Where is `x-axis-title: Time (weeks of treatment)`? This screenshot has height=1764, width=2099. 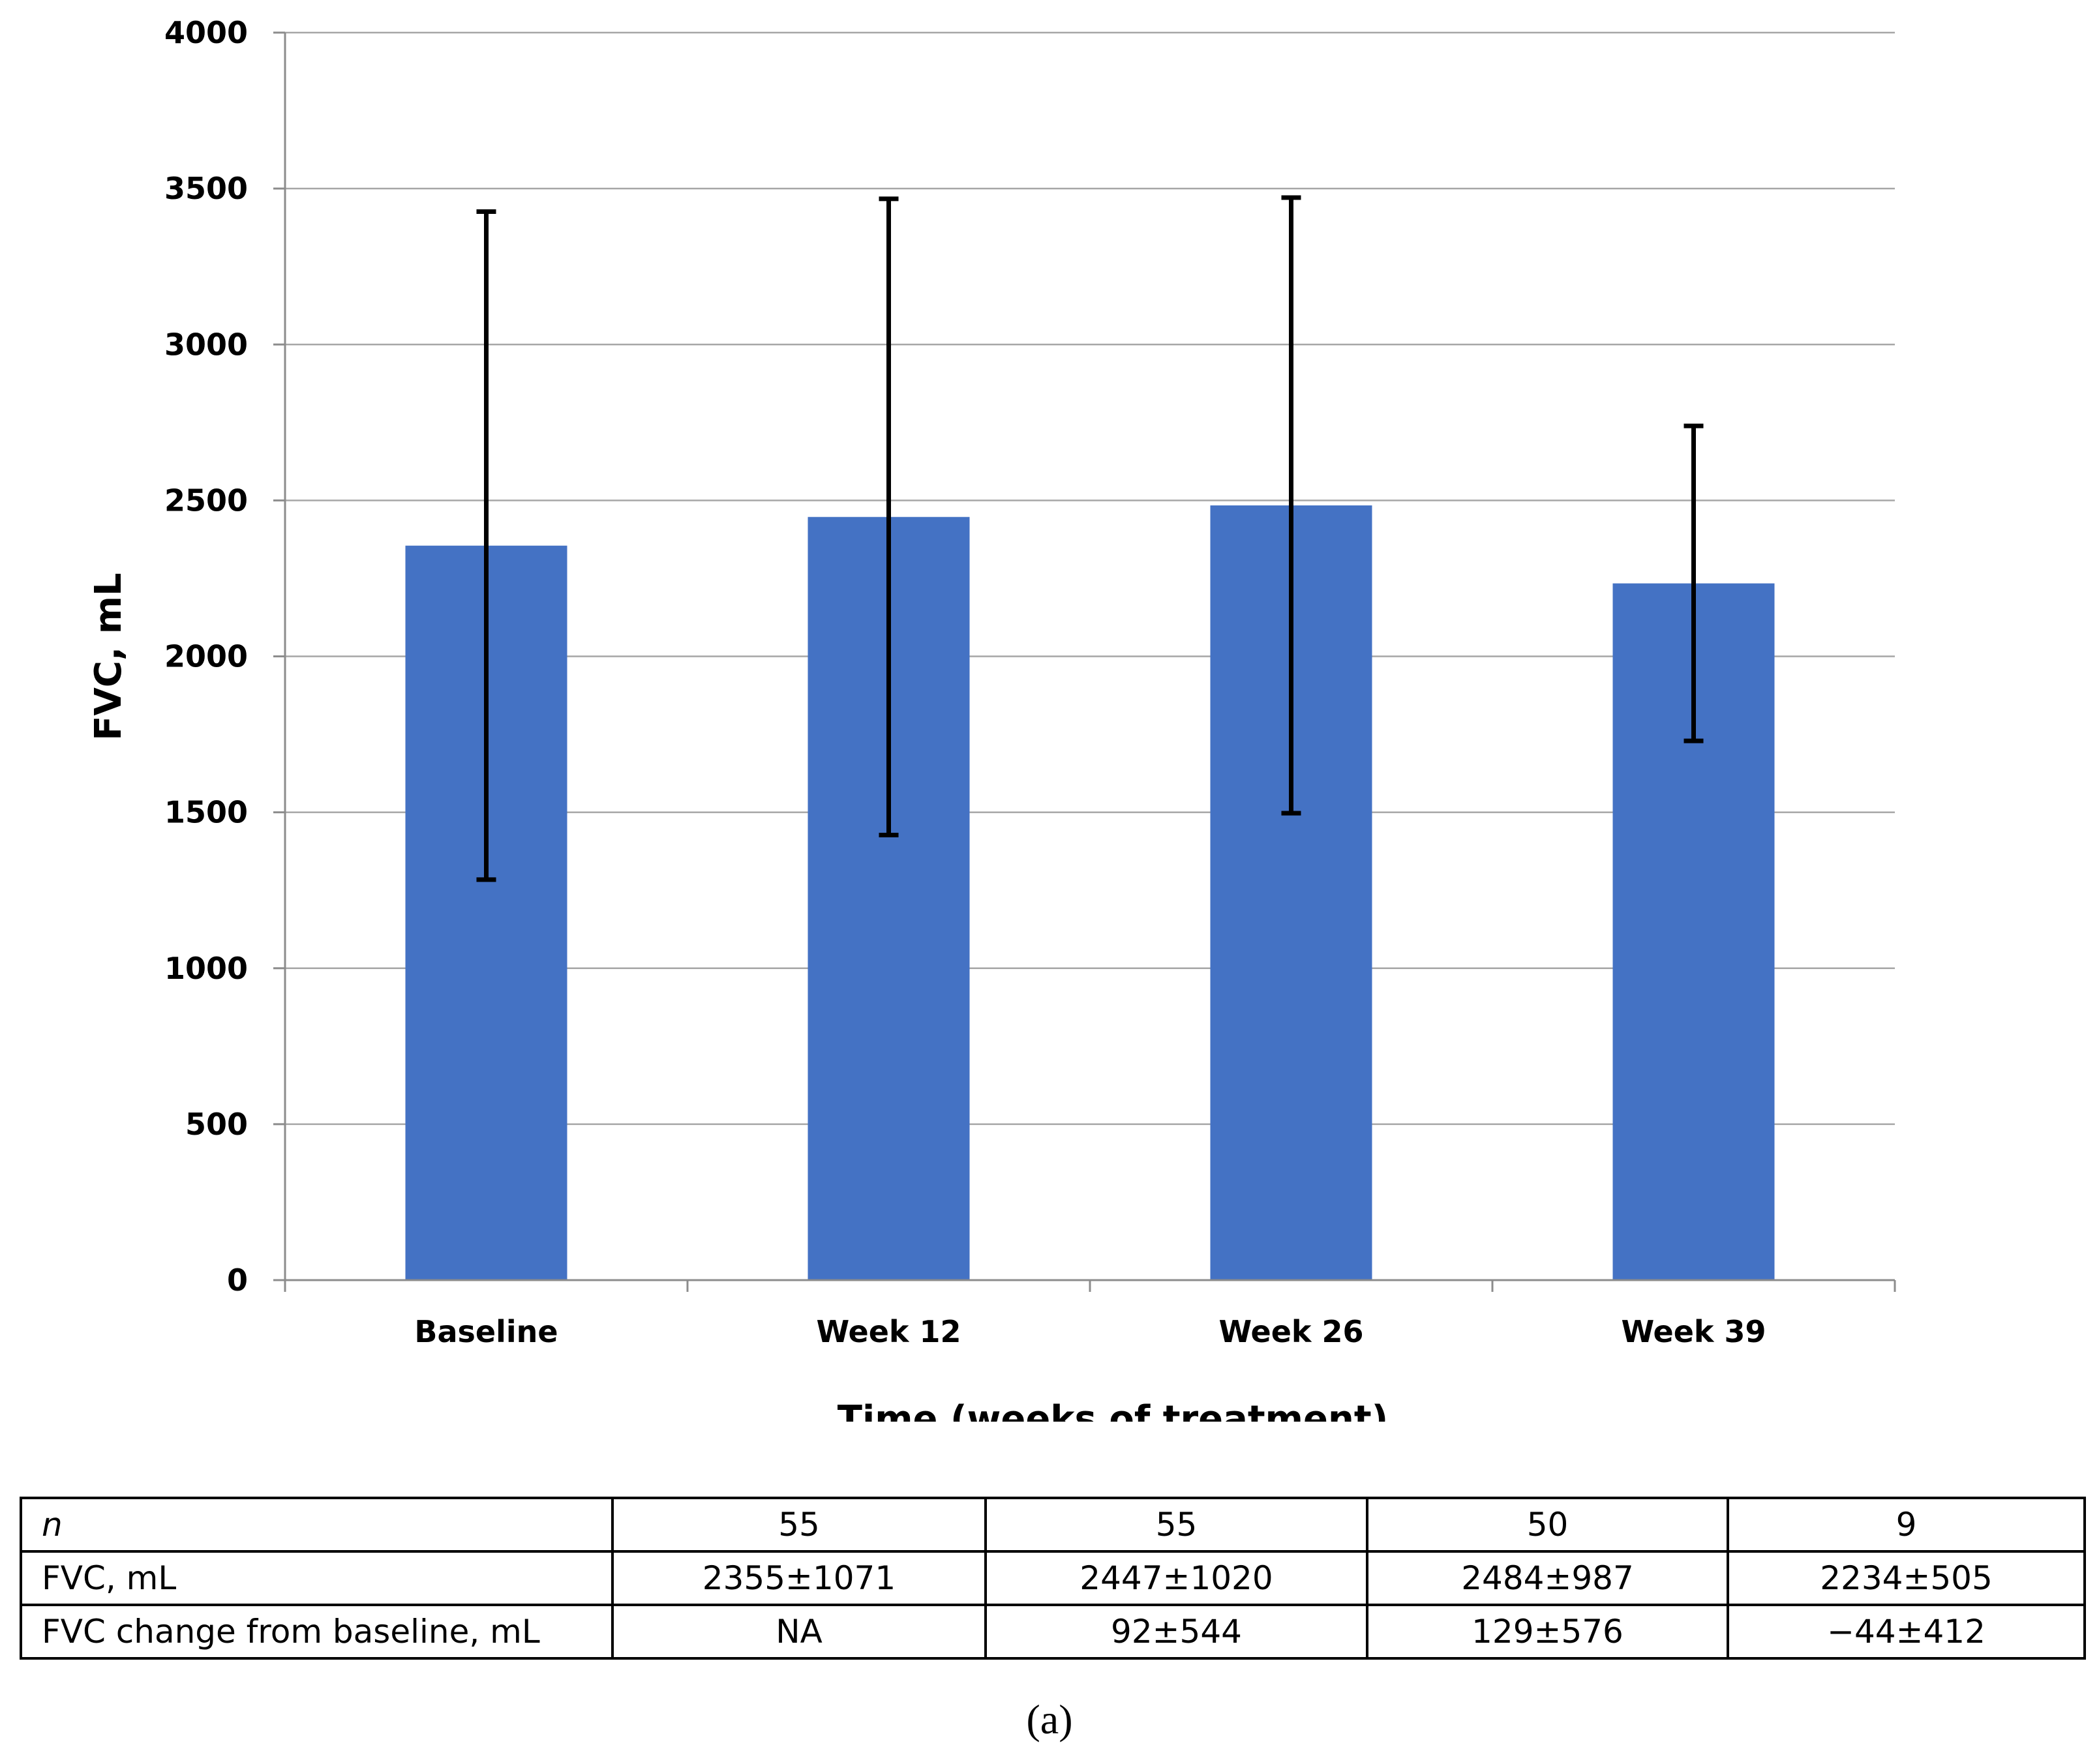 x-axis-title: Time (weeks of treatment) is located at coordinates (1113, 1410).